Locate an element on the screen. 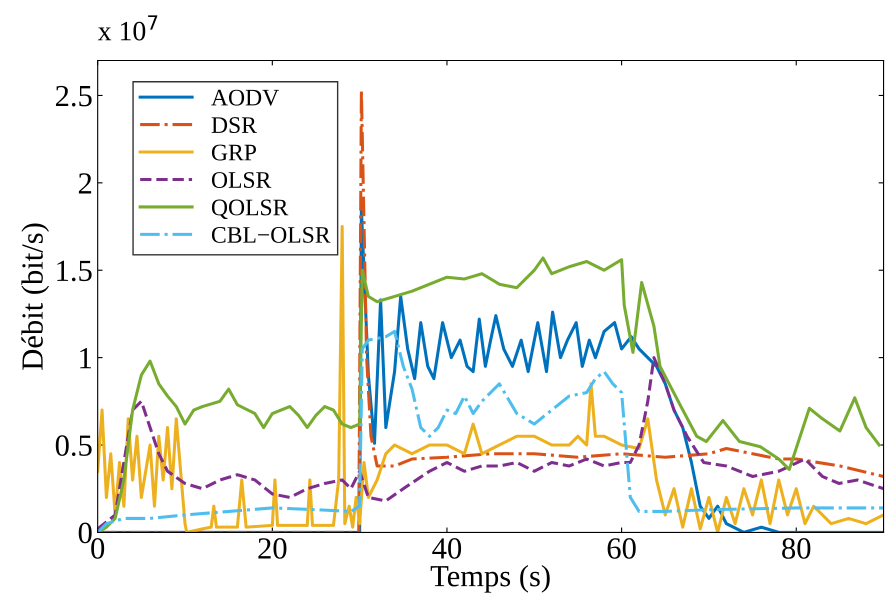 The image size is (888, 605). text: x 10$^{7}$ is located at coordinates (128, 28).